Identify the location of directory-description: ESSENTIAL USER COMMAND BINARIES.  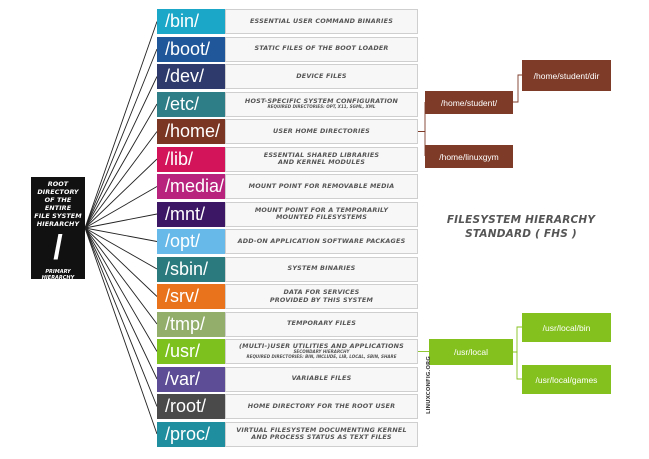
(321, 21).